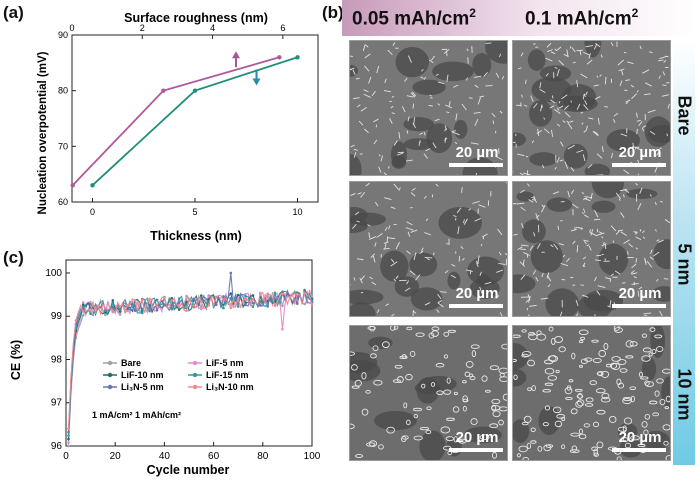  What do you see at coordinates (684, 264) in the screenshot?
I see `sem-row-label-5nm: 5 nm` at bounding box center [684, 264].